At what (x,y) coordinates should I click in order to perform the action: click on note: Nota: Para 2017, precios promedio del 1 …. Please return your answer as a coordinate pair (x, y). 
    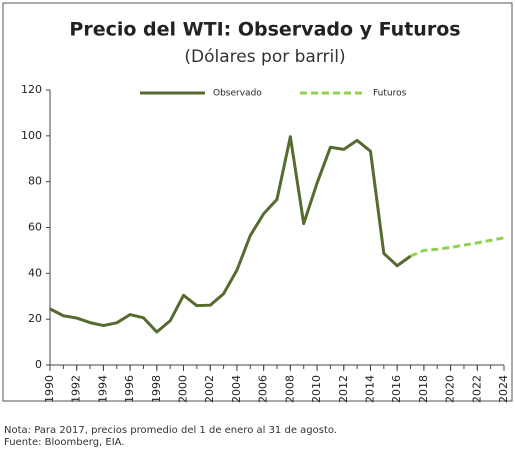
    Looking at the image, I should click on (170, 430).